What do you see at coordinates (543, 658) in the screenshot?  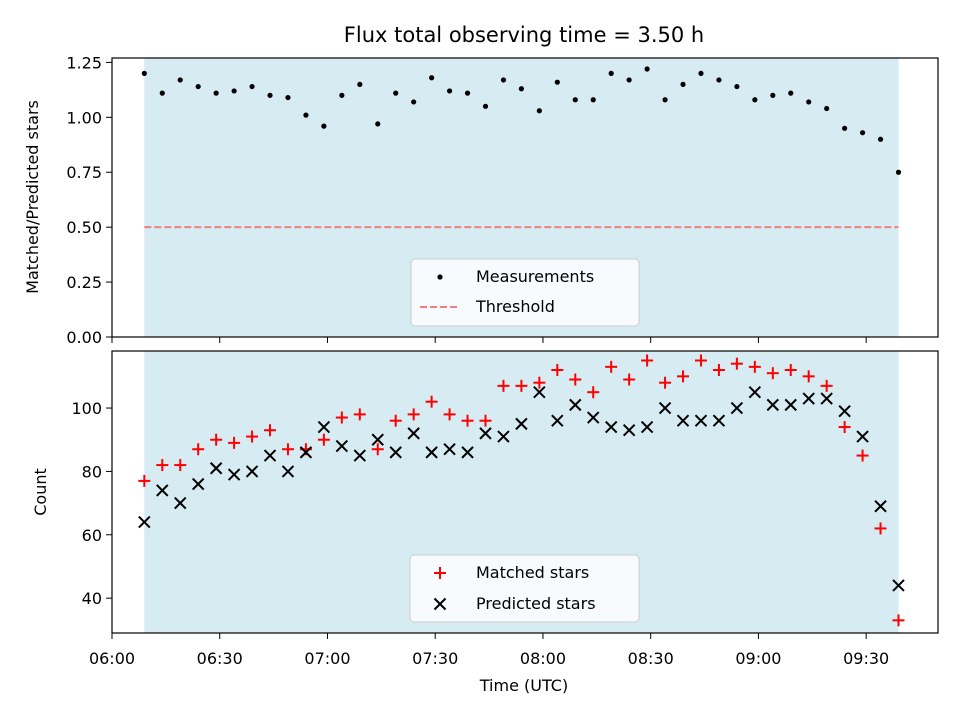 I see `xtick-label: 08:00` at bounding box center [543, 658].